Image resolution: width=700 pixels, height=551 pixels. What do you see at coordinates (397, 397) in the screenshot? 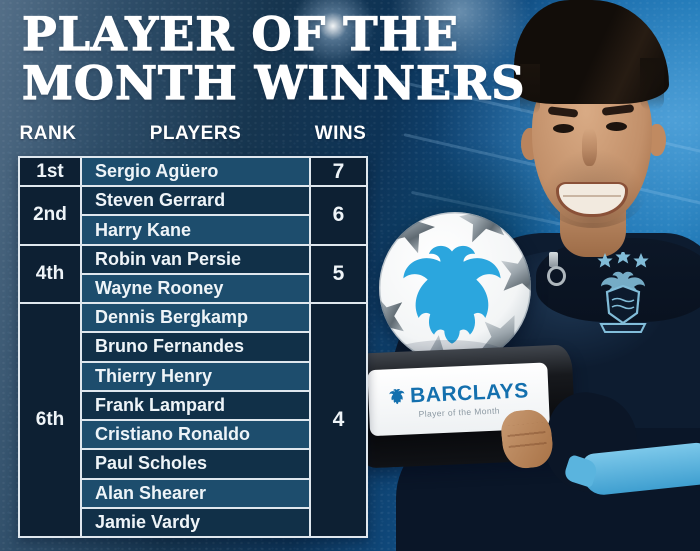
I see `barclays-eagle-icon` at bounding box center [397, 397].